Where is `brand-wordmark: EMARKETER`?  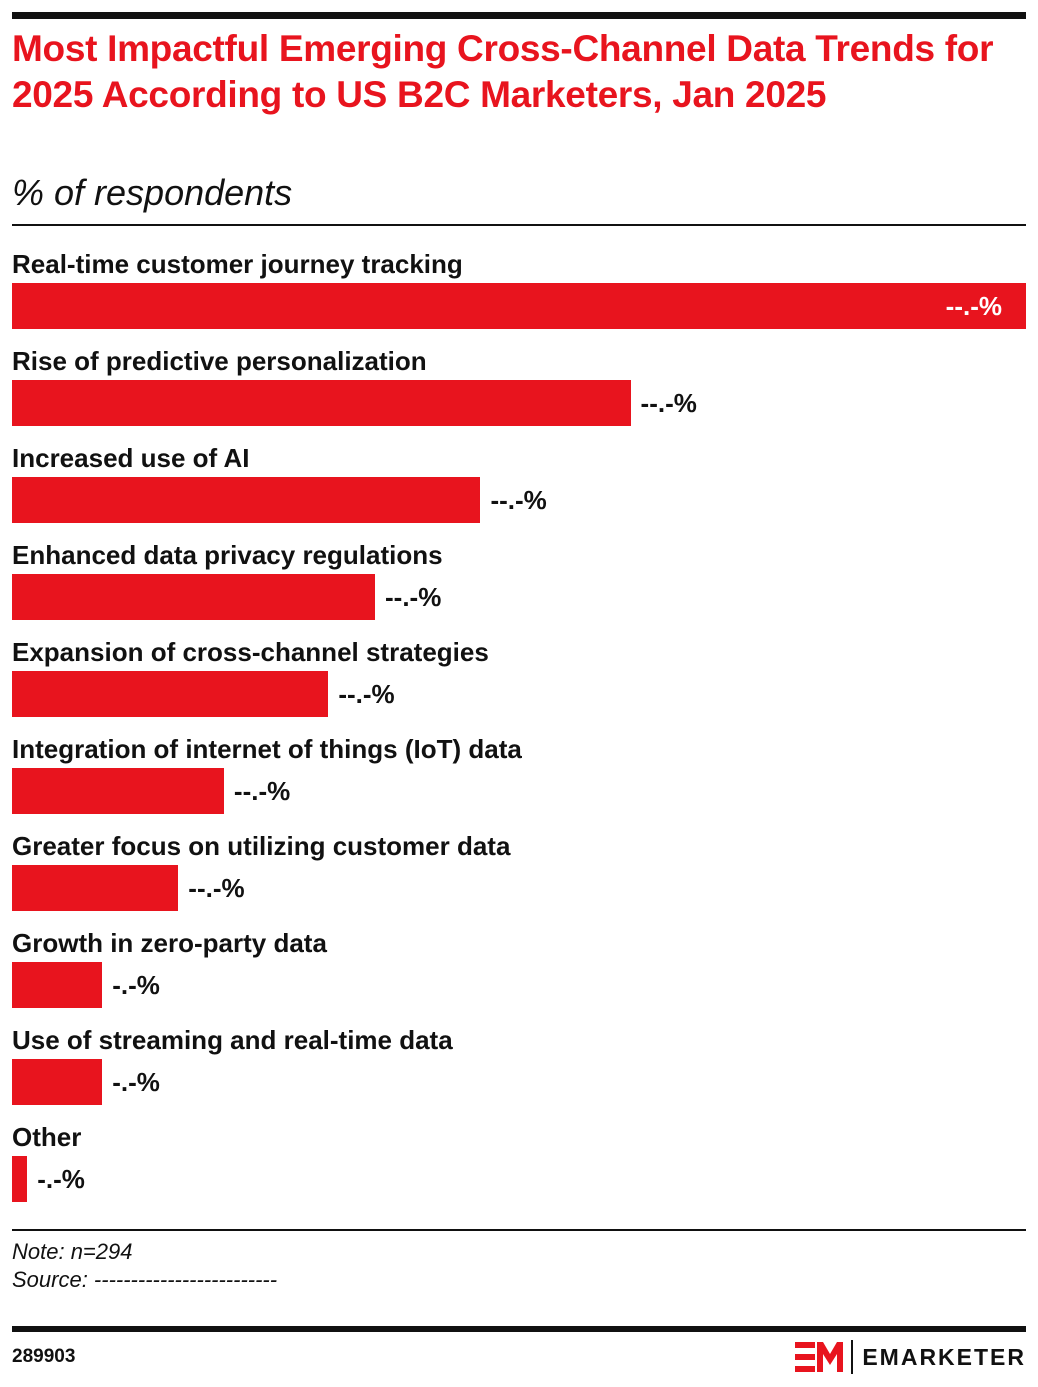
brand-wordmark: EMARKETER is located at coordinates (944, 1356).